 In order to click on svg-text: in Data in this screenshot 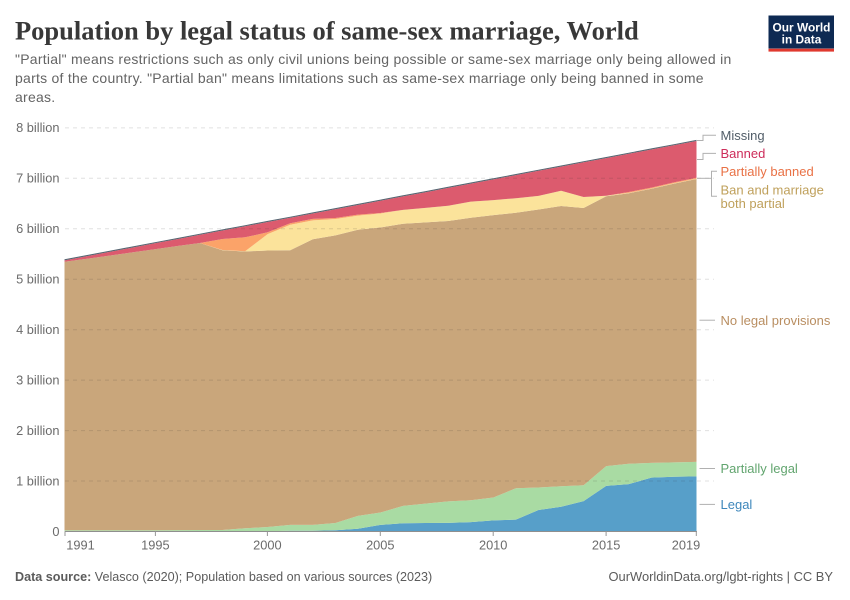, I will do `click(802, 39)`.